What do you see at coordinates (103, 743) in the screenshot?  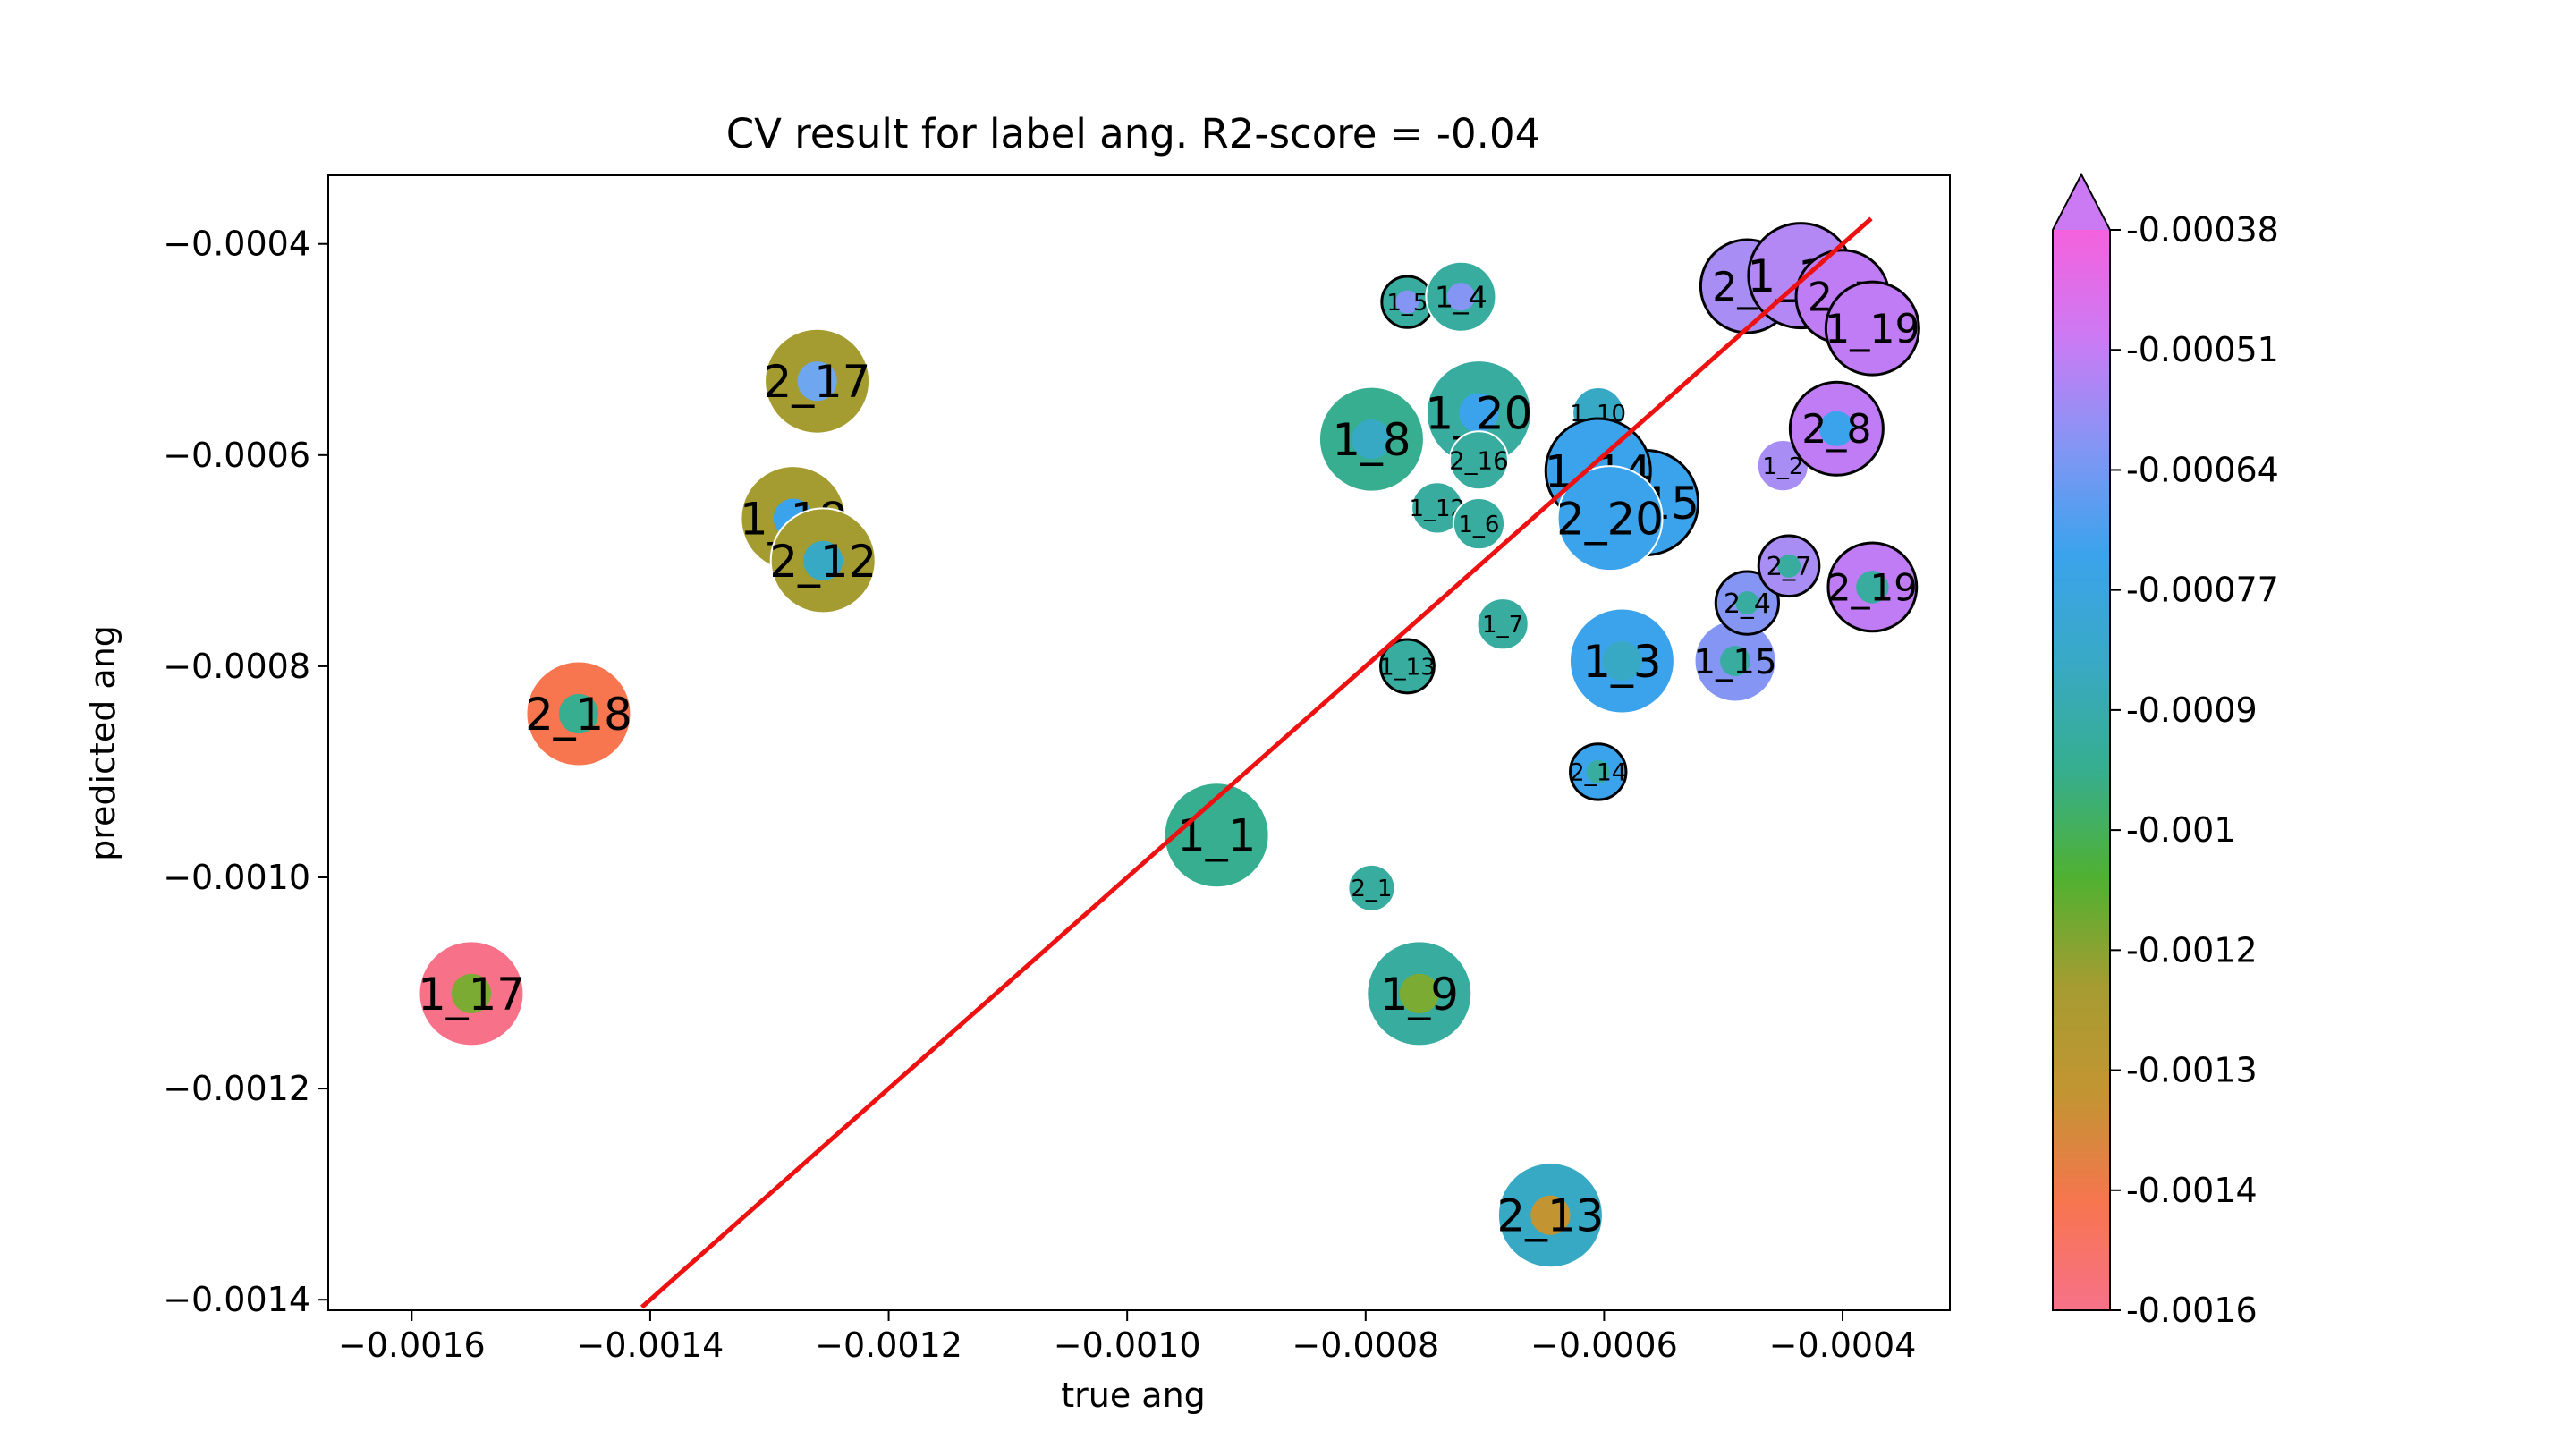 I see `y-axis-label: predicted ang` at bounding box center [103, 743].